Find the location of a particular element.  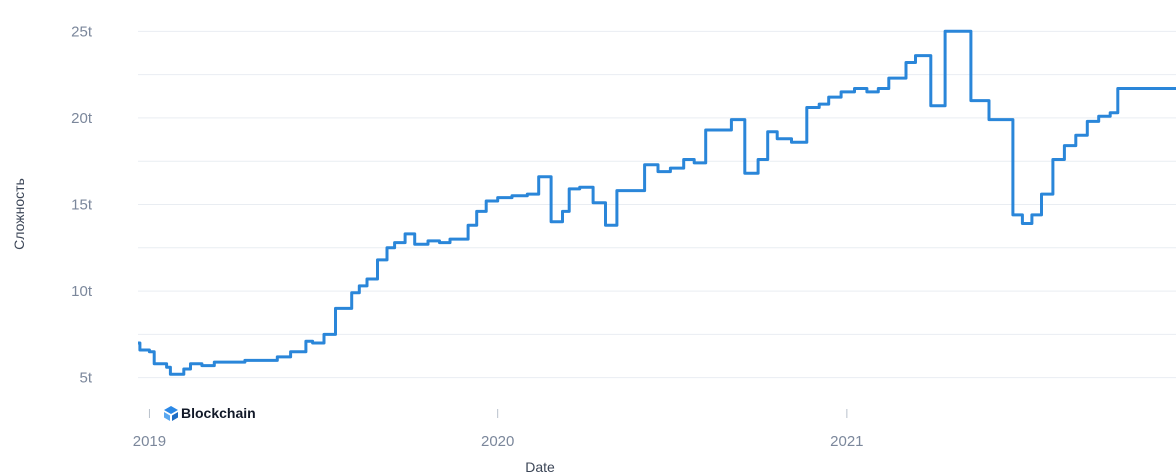

blockchain-brand-label: Blockchain is located at coordinates (218, 413).